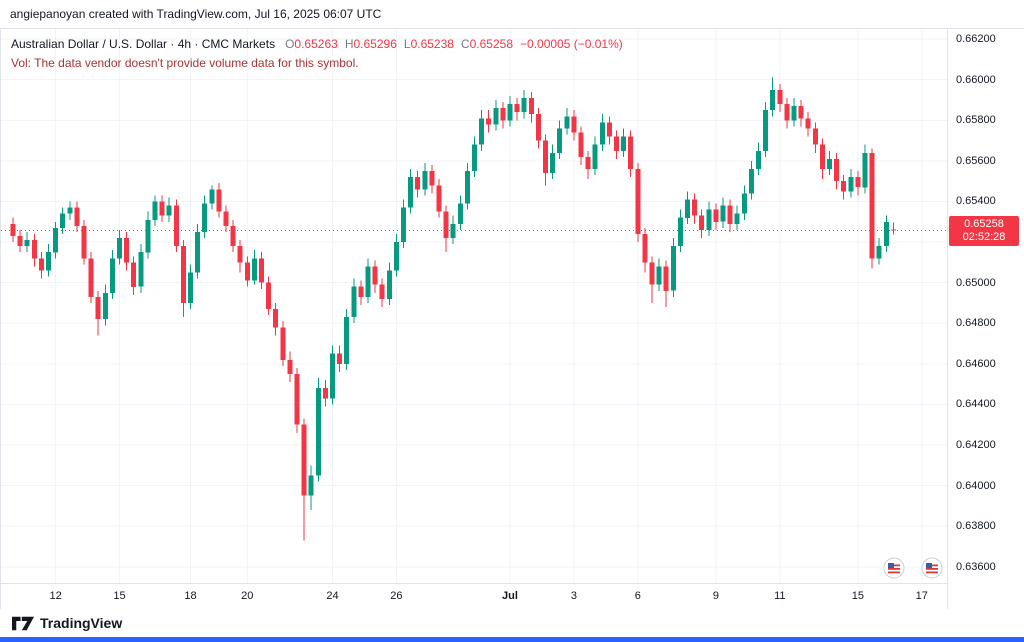 The width and height of the screenshot is (1024, 642). What do you see at coordinates (487, 44) in the screenshot?
I see `ohlc-close: C0.65258` at bounding box center [487, 44].